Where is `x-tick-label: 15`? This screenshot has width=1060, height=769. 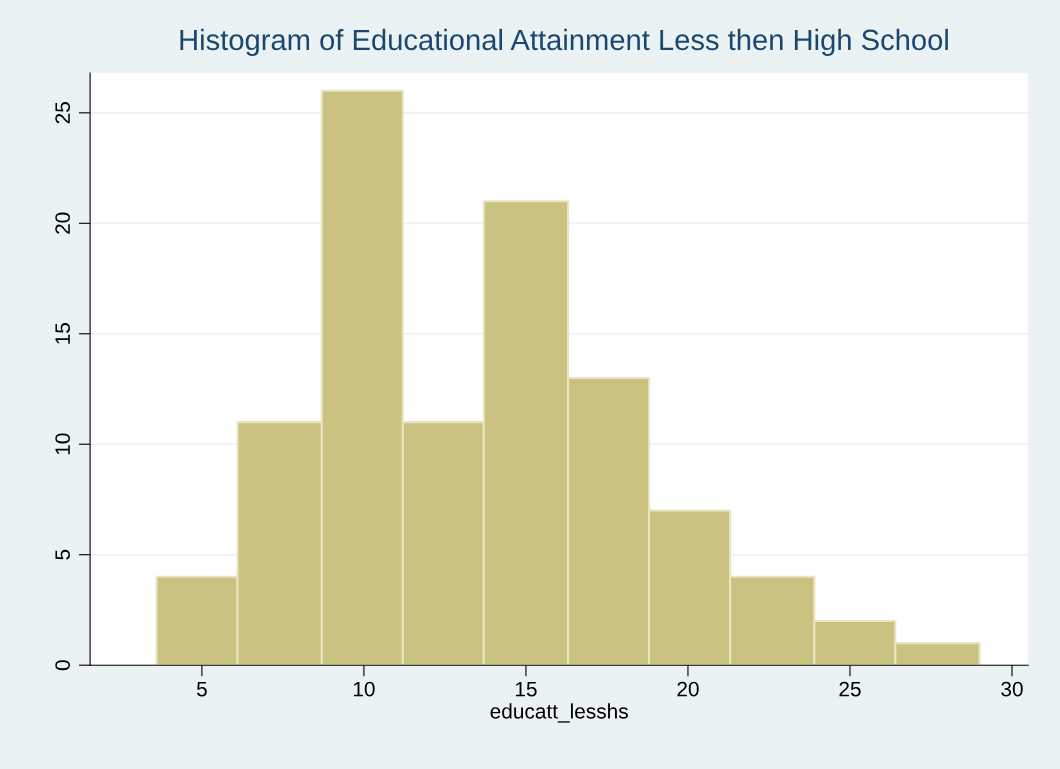
x-tick-label: 15 is located at coordinates (526, 689).